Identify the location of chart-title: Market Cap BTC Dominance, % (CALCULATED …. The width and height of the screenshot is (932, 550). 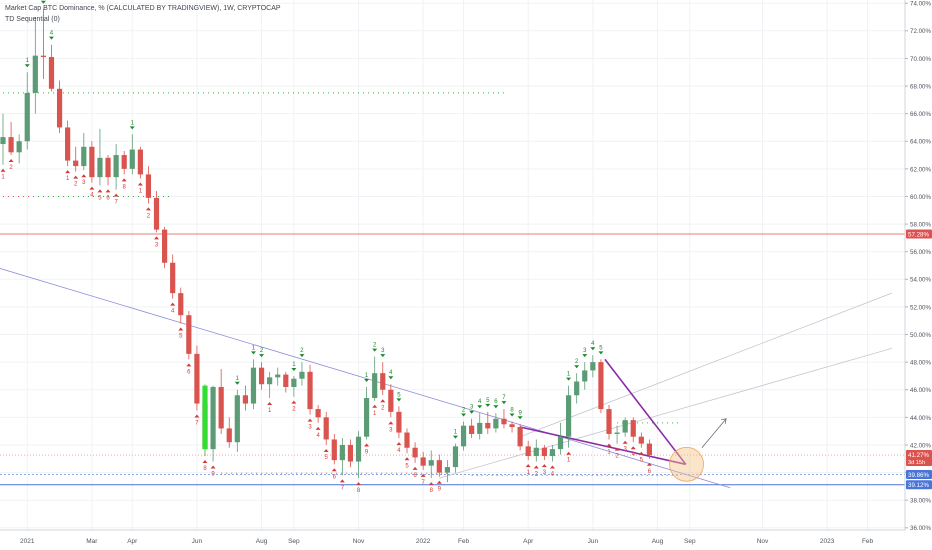
(143, 8).